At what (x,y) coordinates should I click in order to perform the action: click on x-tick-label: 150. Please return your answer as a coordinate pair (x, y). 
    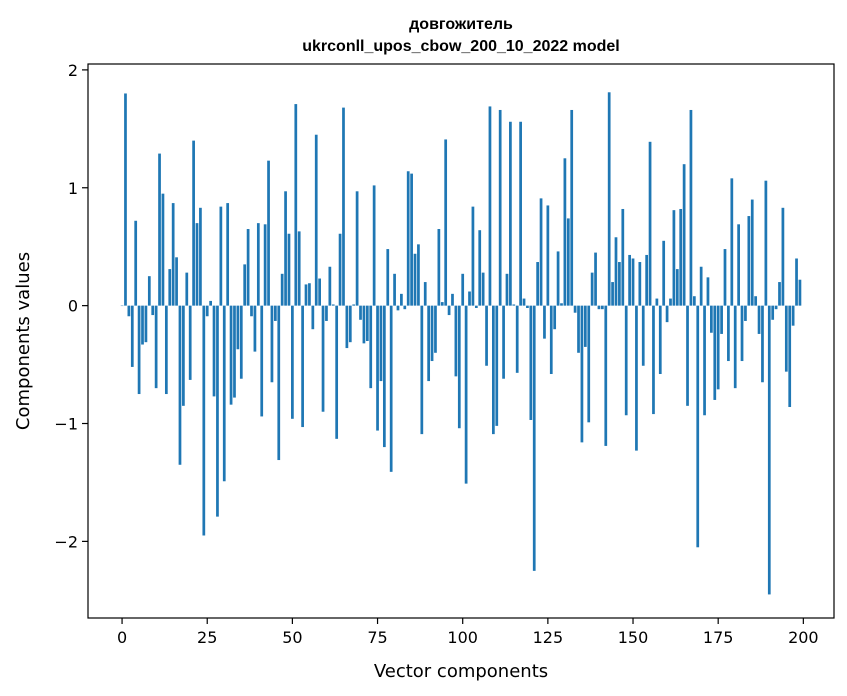
    Looking at the image, I should click on (633, 637).